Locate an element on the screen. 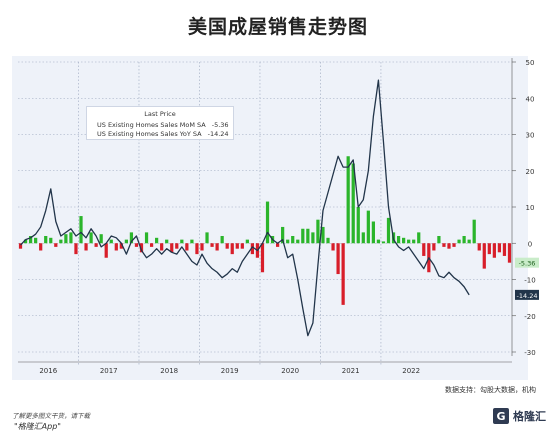 This screenshot has height=437, width=556. x-tick-label: 2021 is located at coordinates (351, 371).